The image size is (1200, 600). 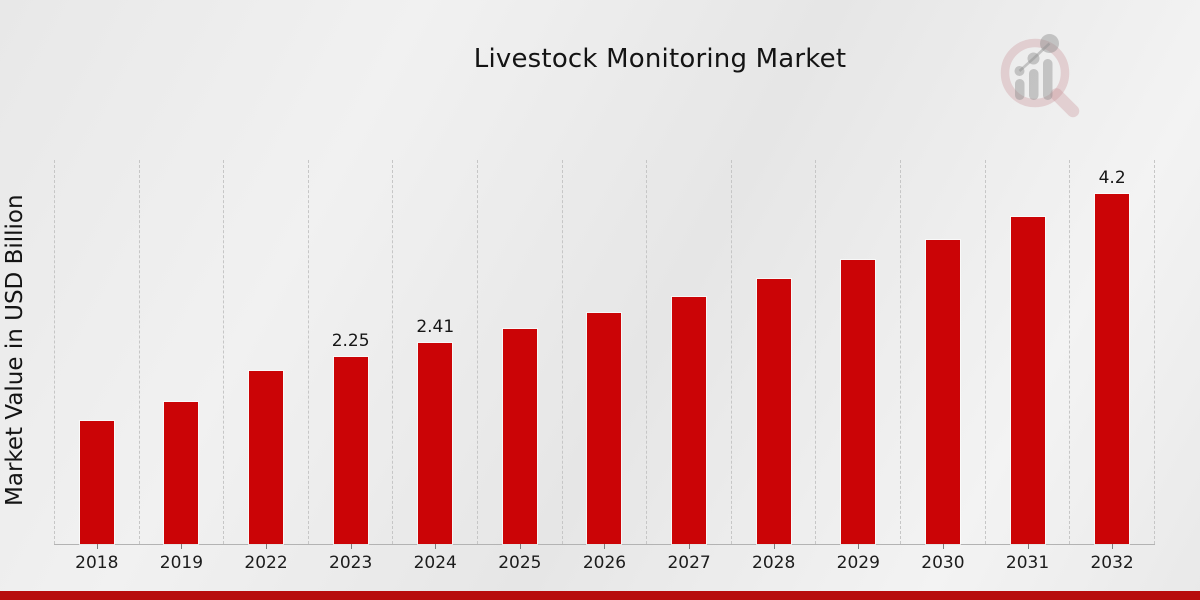 What do you see at coordinates (266, 457) in the screenshot?
I see `bar-2022` at bounding box center [266, 457].